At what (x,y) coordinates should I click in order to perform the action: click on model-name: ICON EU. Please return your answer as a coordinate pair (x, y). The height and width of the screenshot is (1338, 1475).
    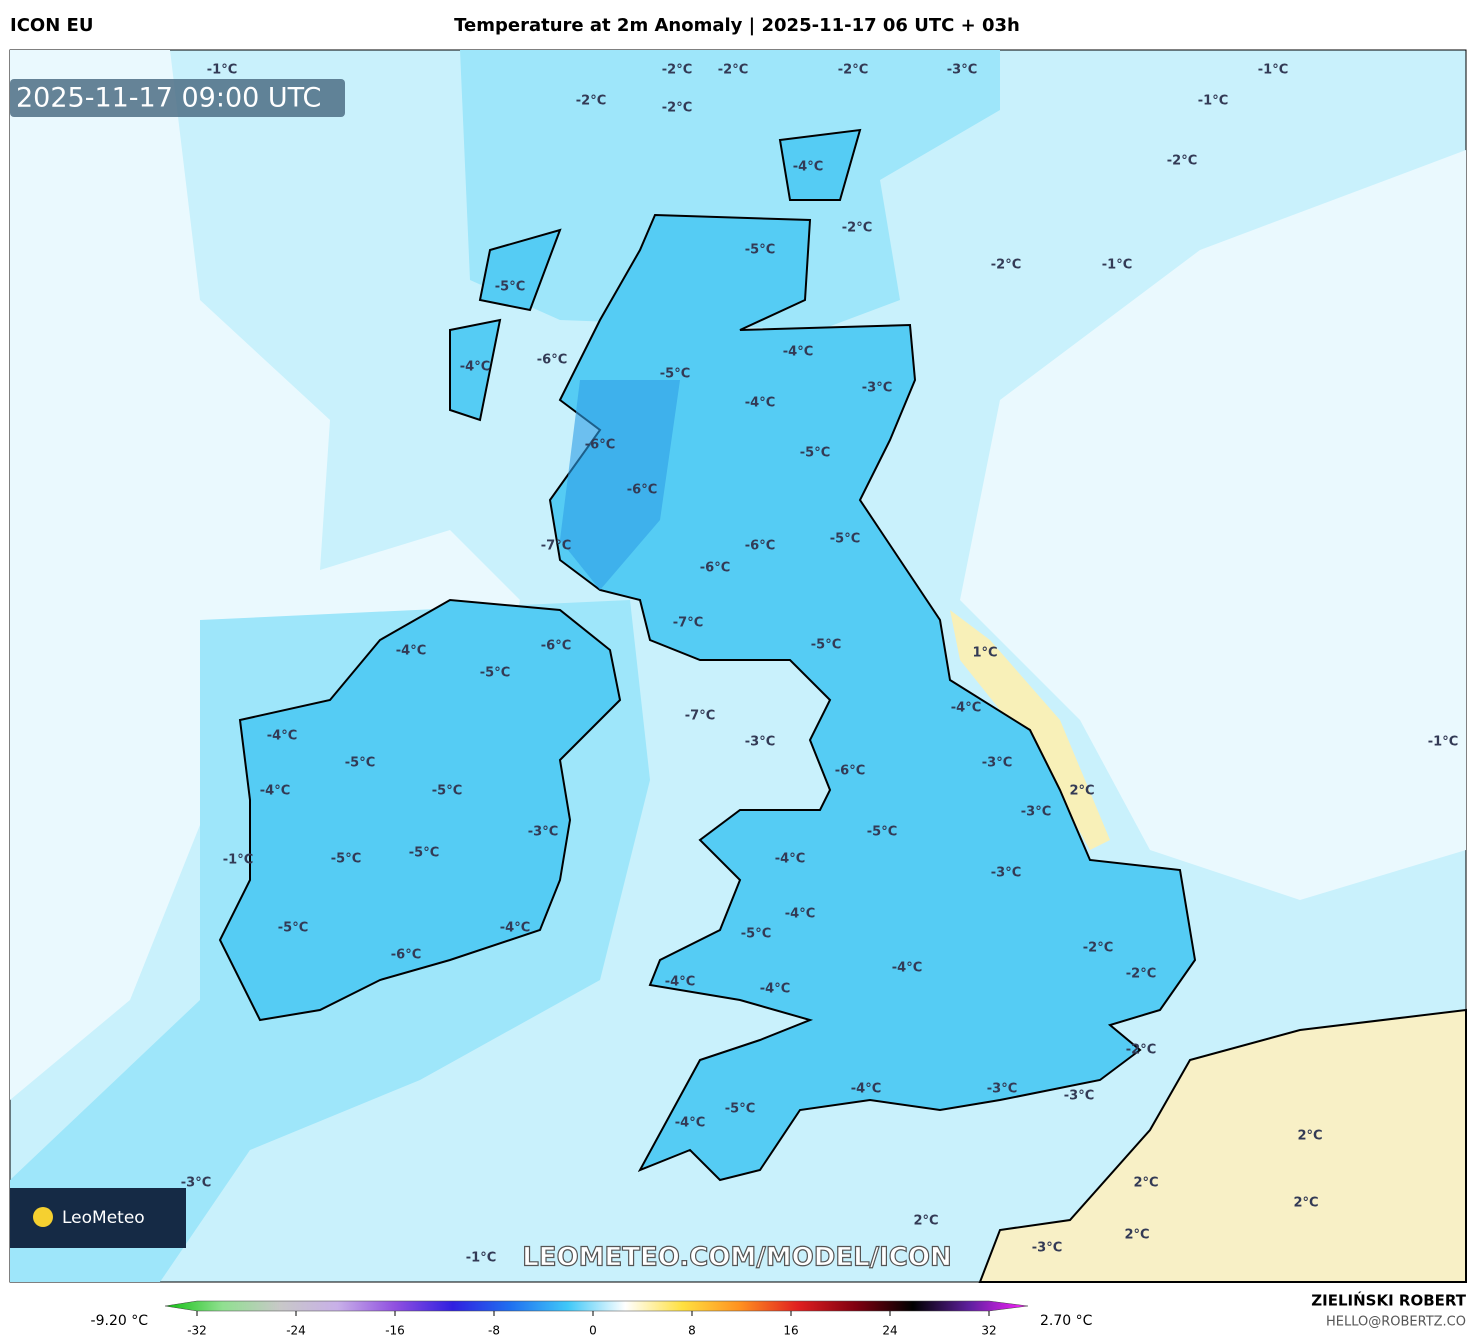
    Looking at the image, I should click on (51, 25).